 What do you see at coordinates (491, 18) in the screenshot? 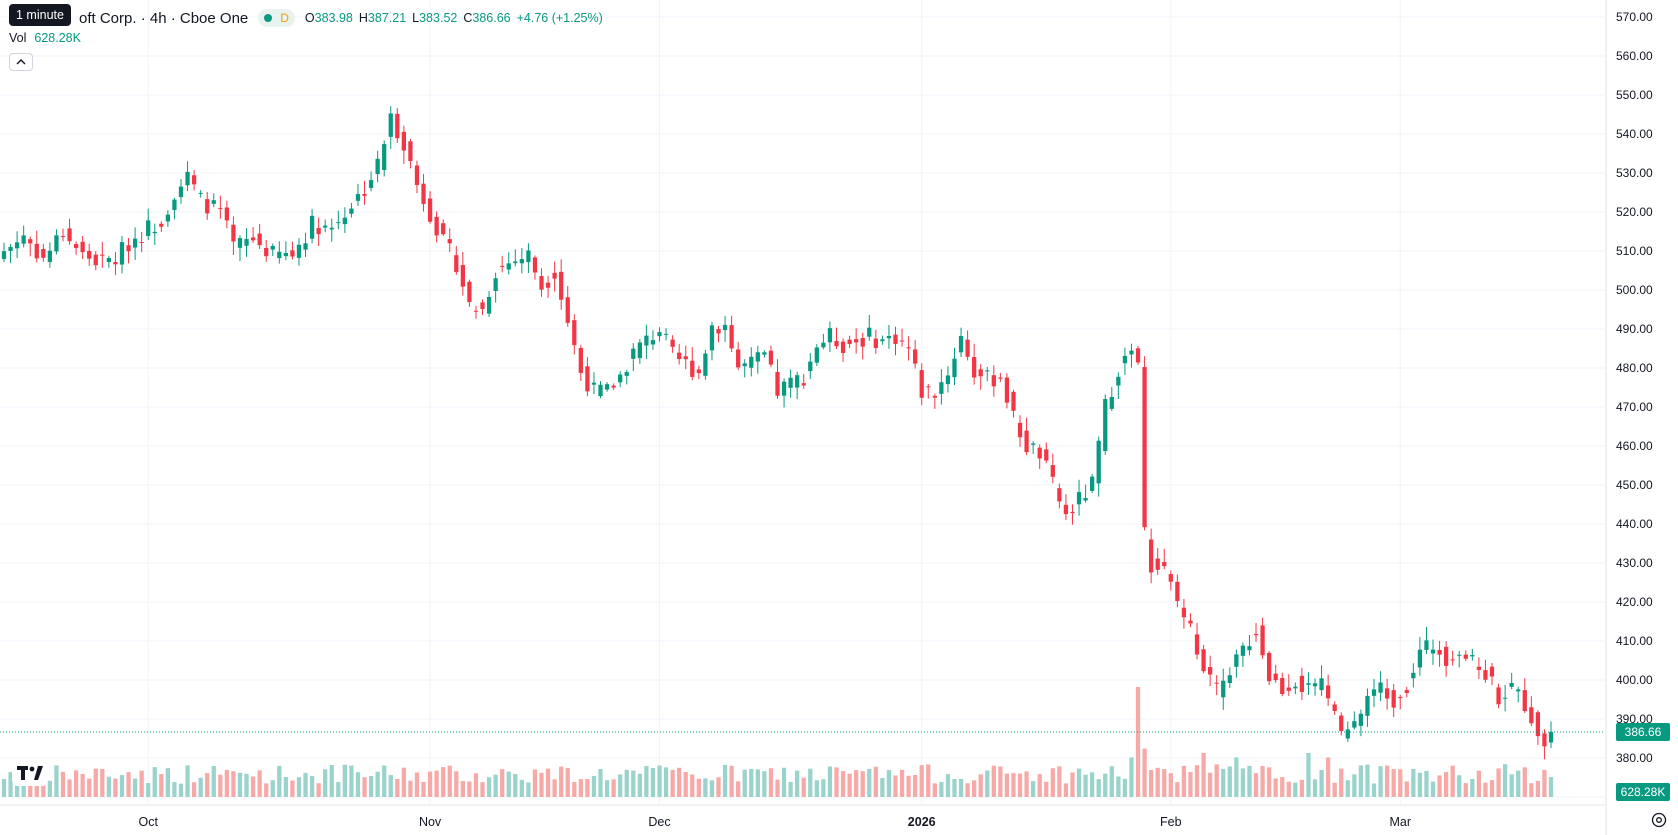
I see `close-value: 386.66` at bounding box center [491, 18].